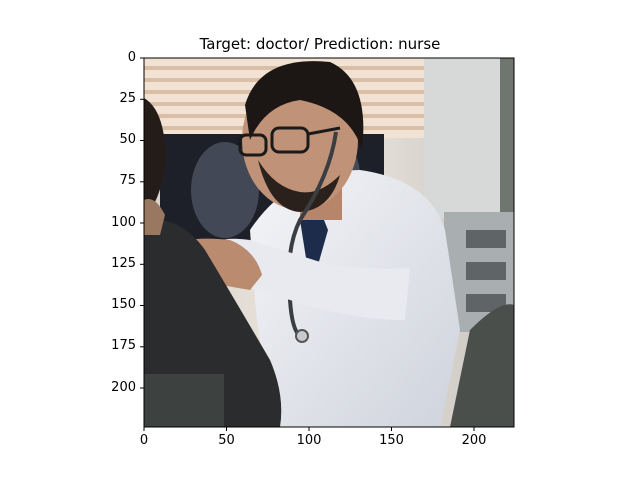  What do you see at coordinates (142, 223) in the screenshot?
I see `y-ticks` at bounding box center [142, 223].